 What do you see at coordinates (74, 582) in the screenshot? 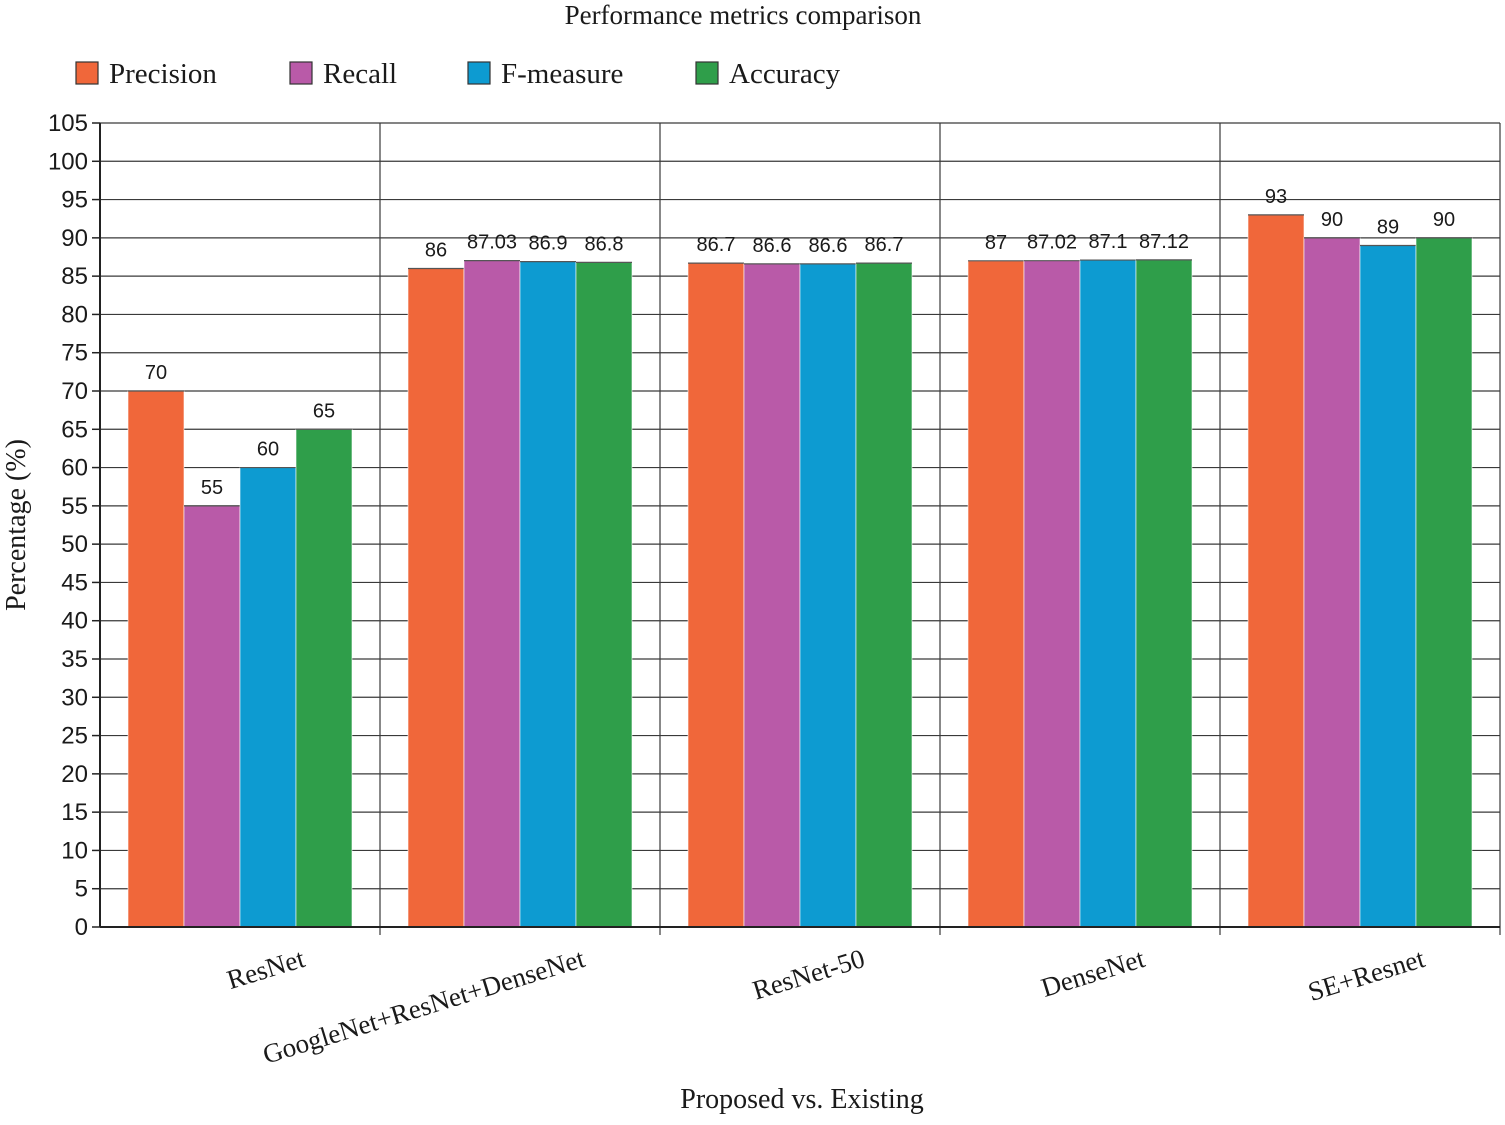
I see `y-tick-label: 45` at bounding box center [74, 582].